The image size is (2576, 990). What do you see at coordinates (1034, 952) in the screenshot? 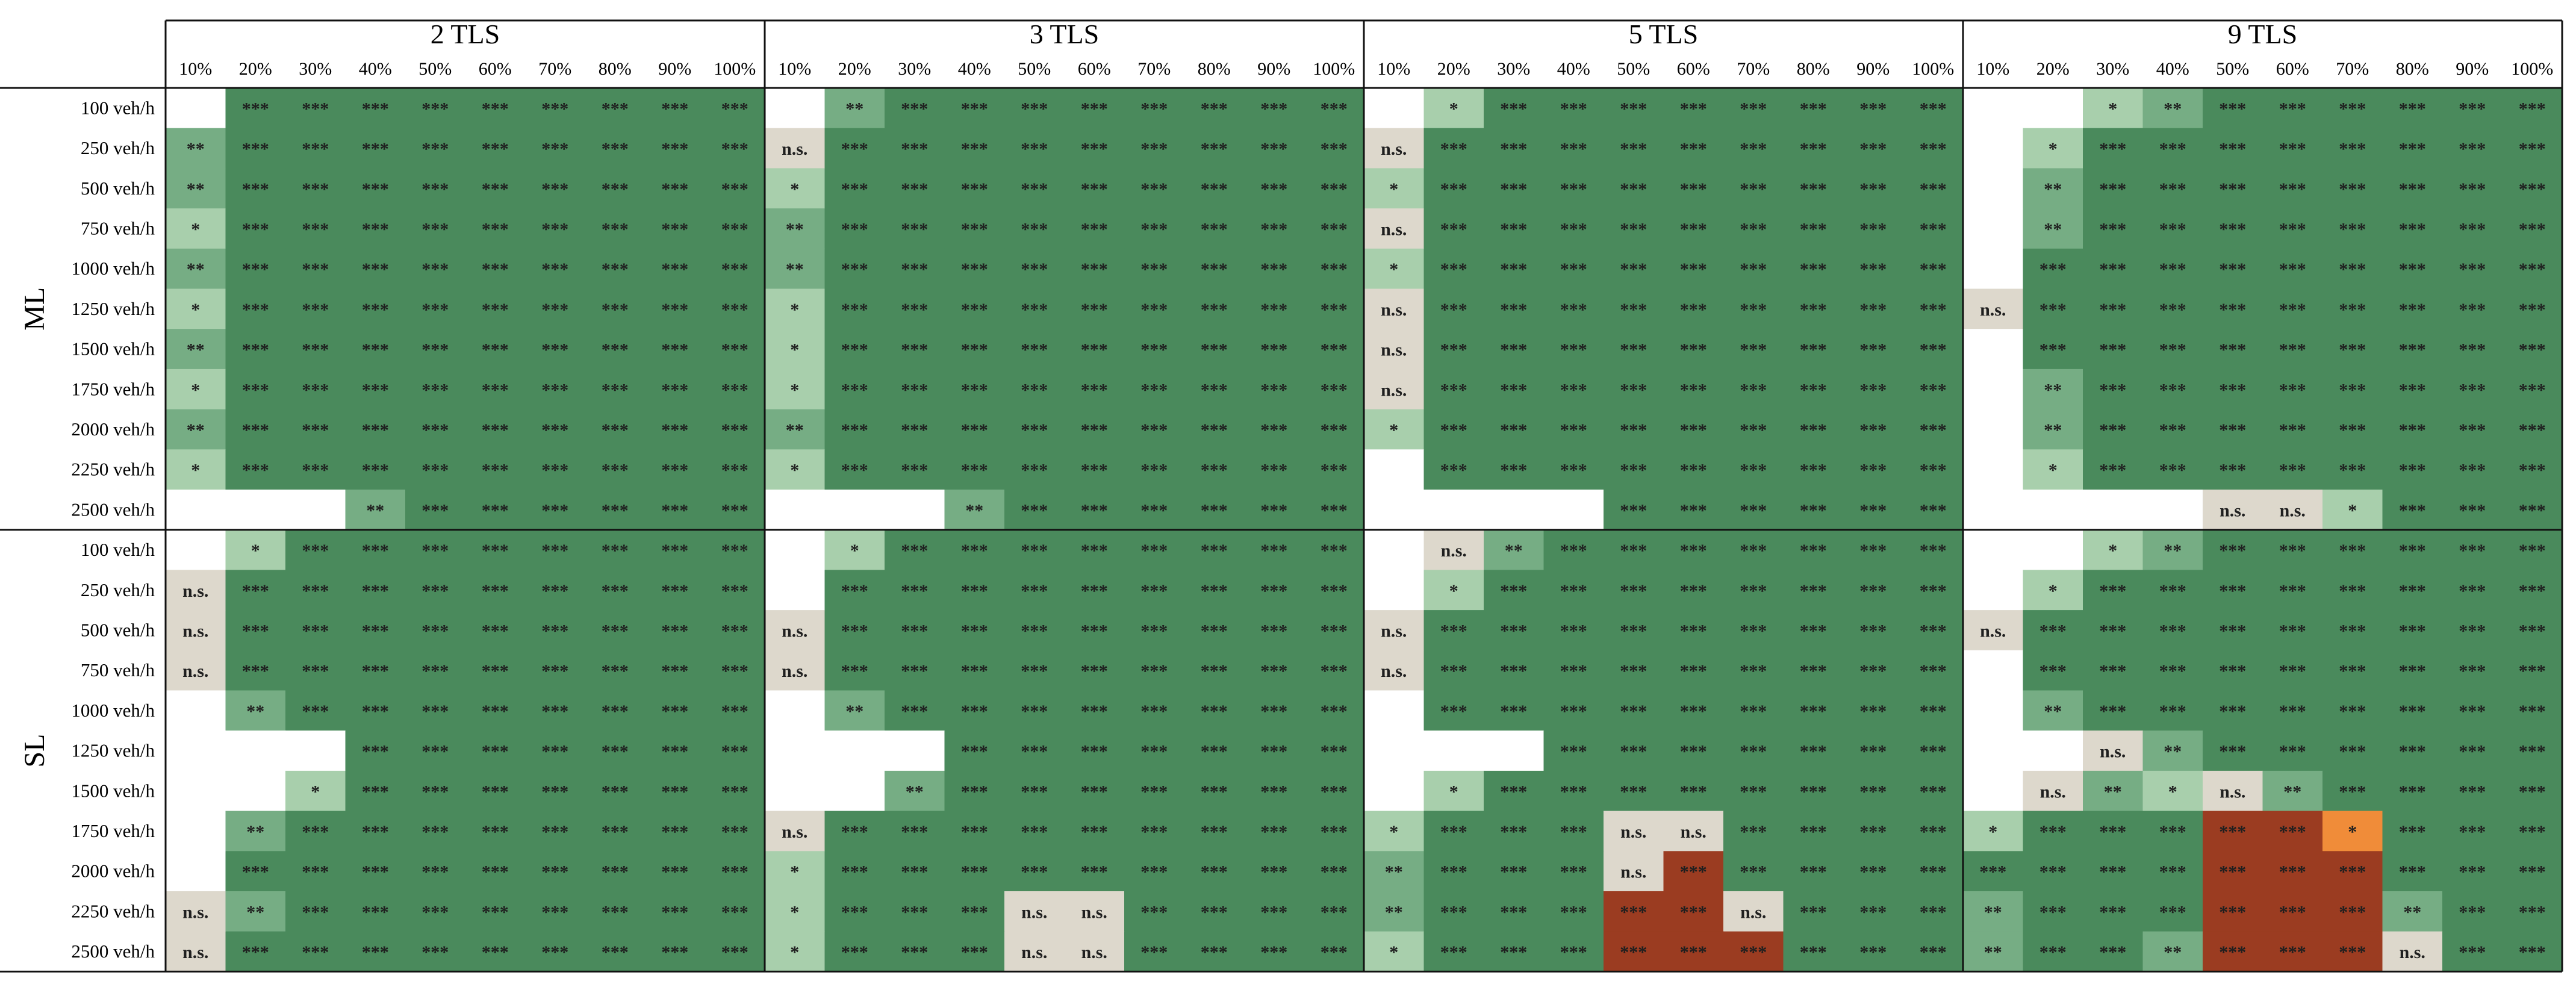
I see `cell-label: n.s.` at bounding box center [1034, 952].